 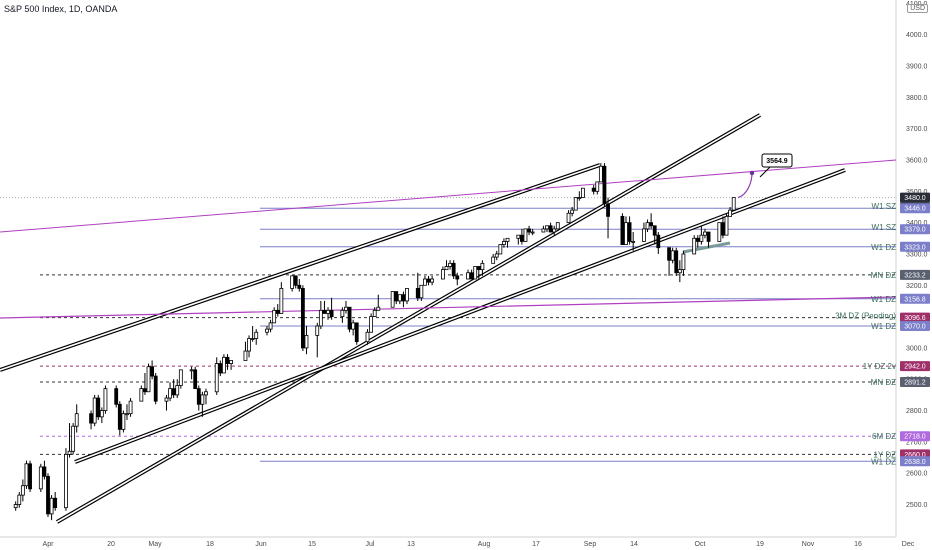 I want to click on purple-resistance-line, so click(x=448, y=196).